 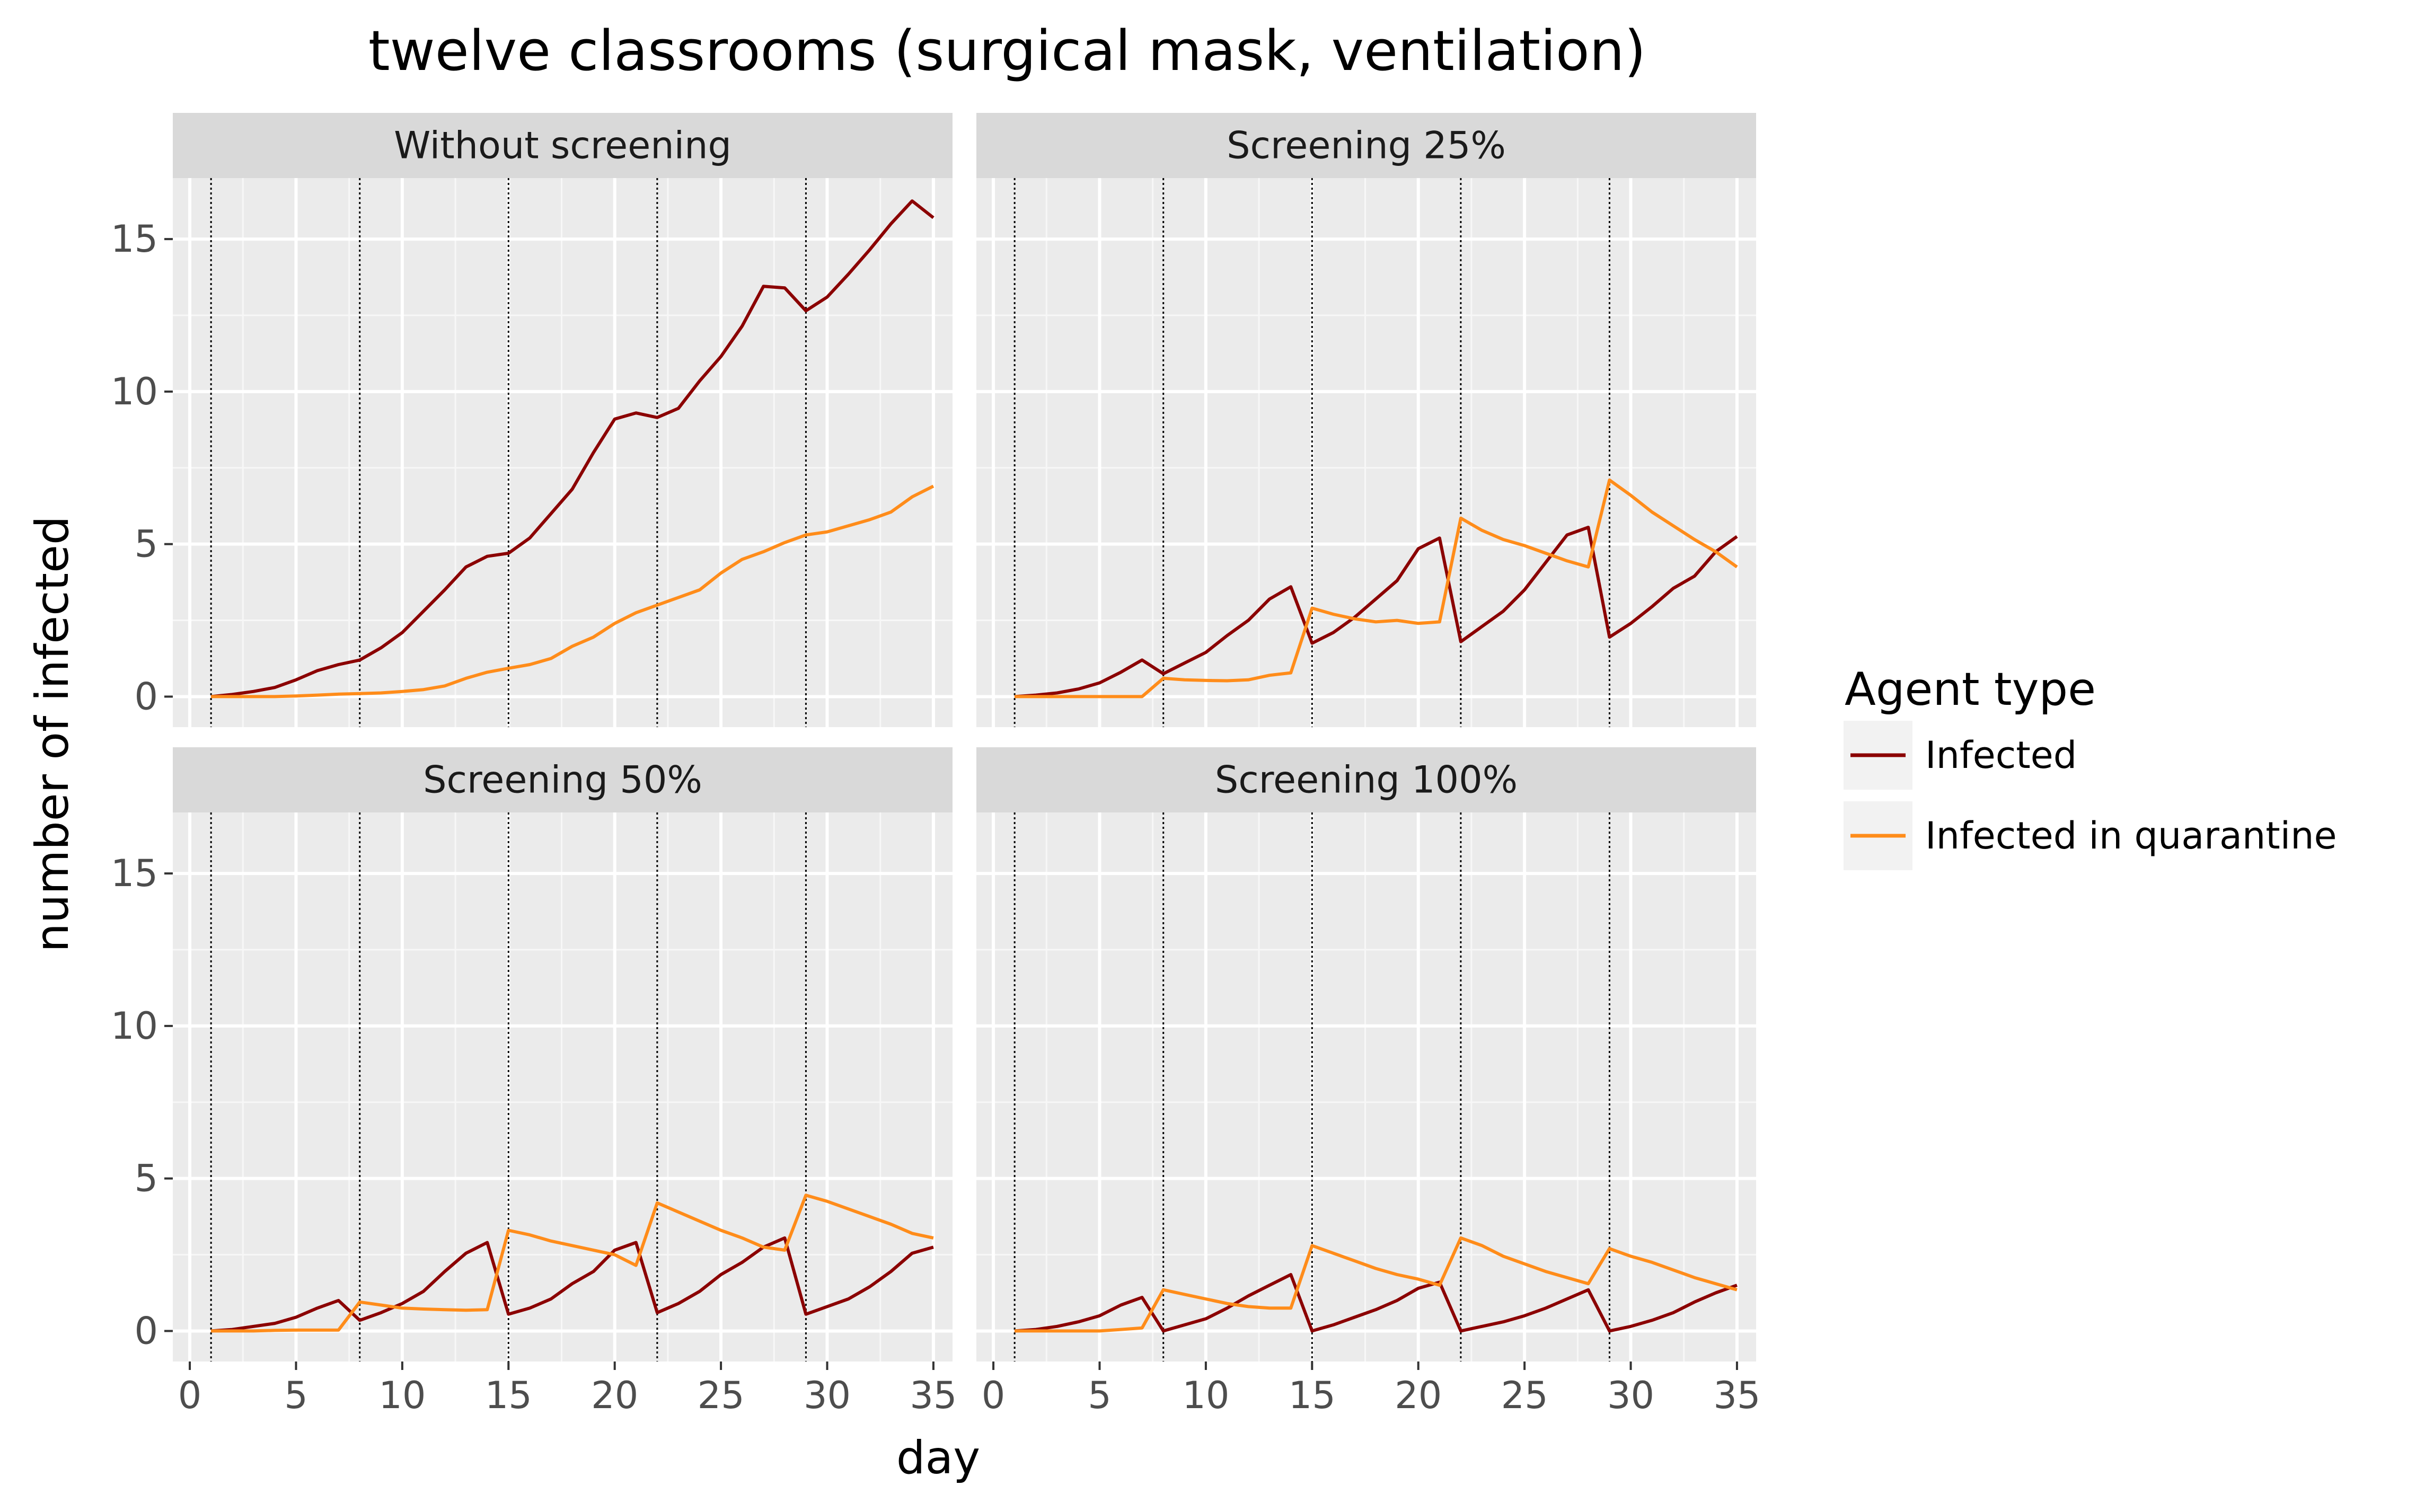 I want to click on facet-strip-label: Screening 25%, so click(x=1366, y=145).